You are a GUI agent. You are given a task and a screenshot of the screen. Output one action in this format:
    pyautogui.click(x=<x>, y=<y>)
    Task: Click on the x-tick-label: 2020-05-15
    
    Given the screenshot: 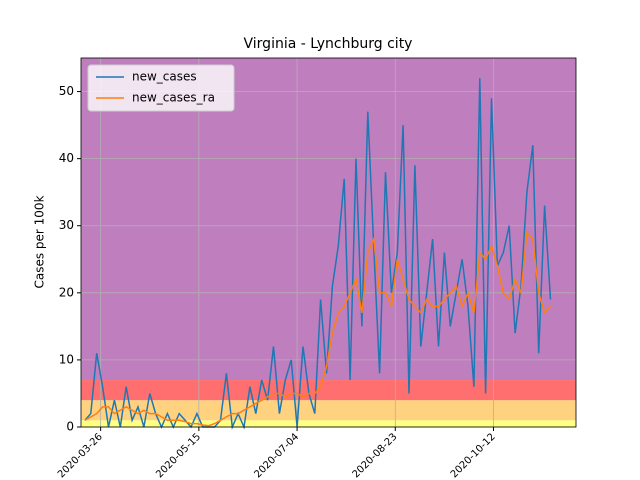 What is the action you would take?
    pyautogui.click(x=178, y=455)
    